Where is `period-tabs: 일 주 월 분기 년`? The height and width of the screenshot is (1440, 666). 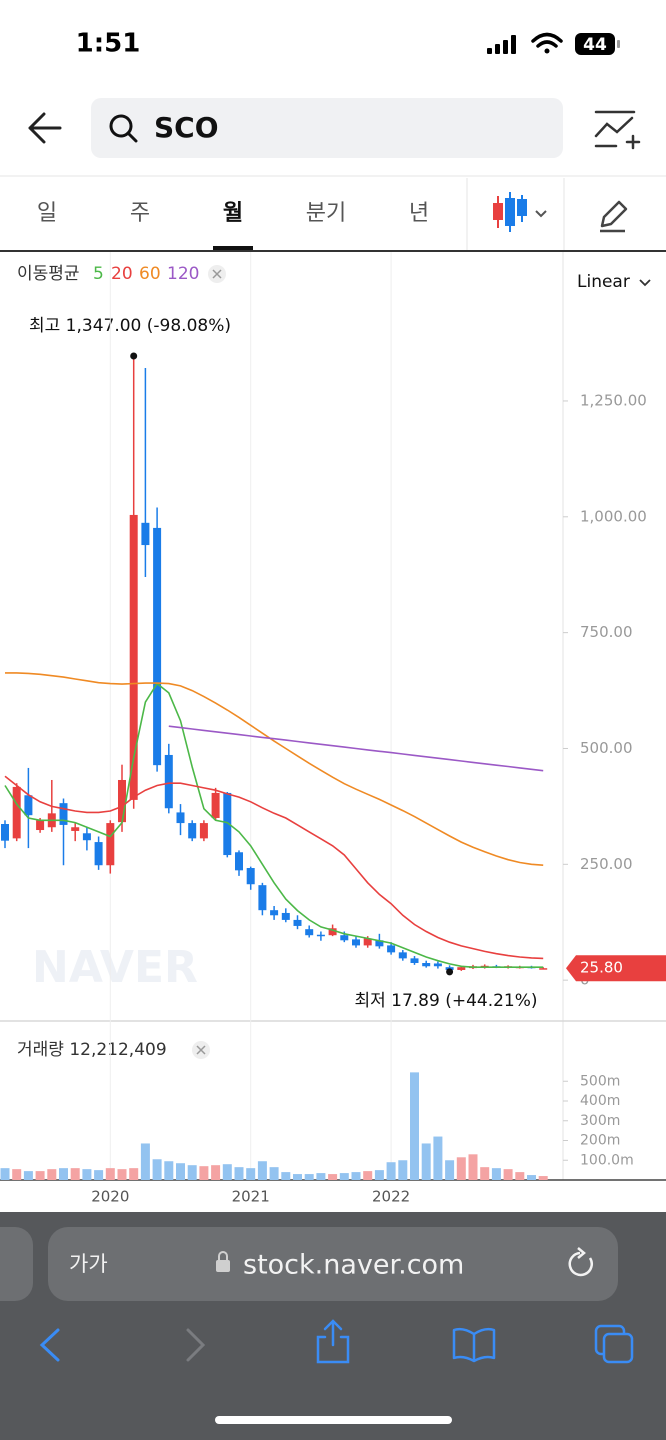 period-tabs: 일 주 월 분기 년 is located at coordinates (233, 225).